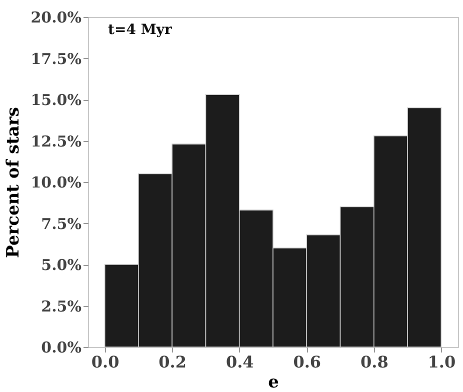  Describe the element at coordinates (61, 306) in the screenshot. I see `y-tick-label: 2.5%` at that location.